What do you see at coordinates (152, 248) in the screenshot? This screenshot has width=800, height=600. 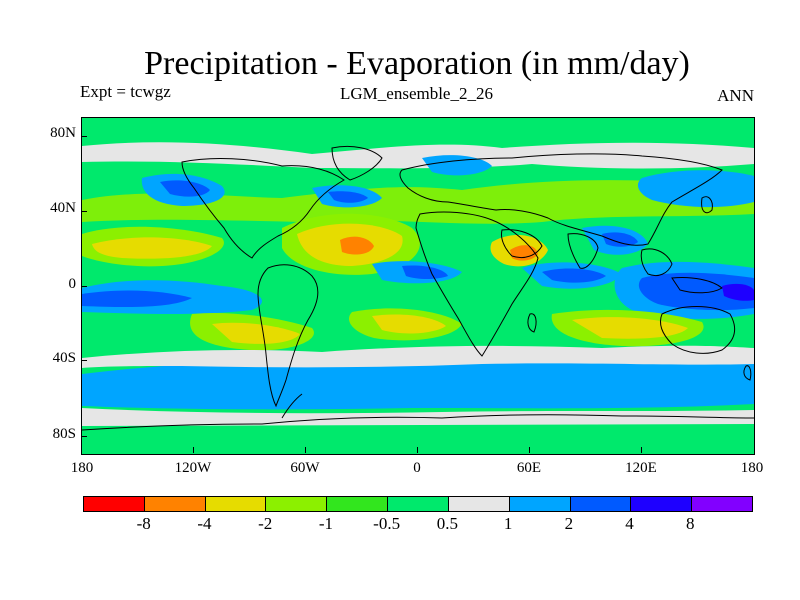 I see `n-pacific-dry` at bounding box center [152, 248].